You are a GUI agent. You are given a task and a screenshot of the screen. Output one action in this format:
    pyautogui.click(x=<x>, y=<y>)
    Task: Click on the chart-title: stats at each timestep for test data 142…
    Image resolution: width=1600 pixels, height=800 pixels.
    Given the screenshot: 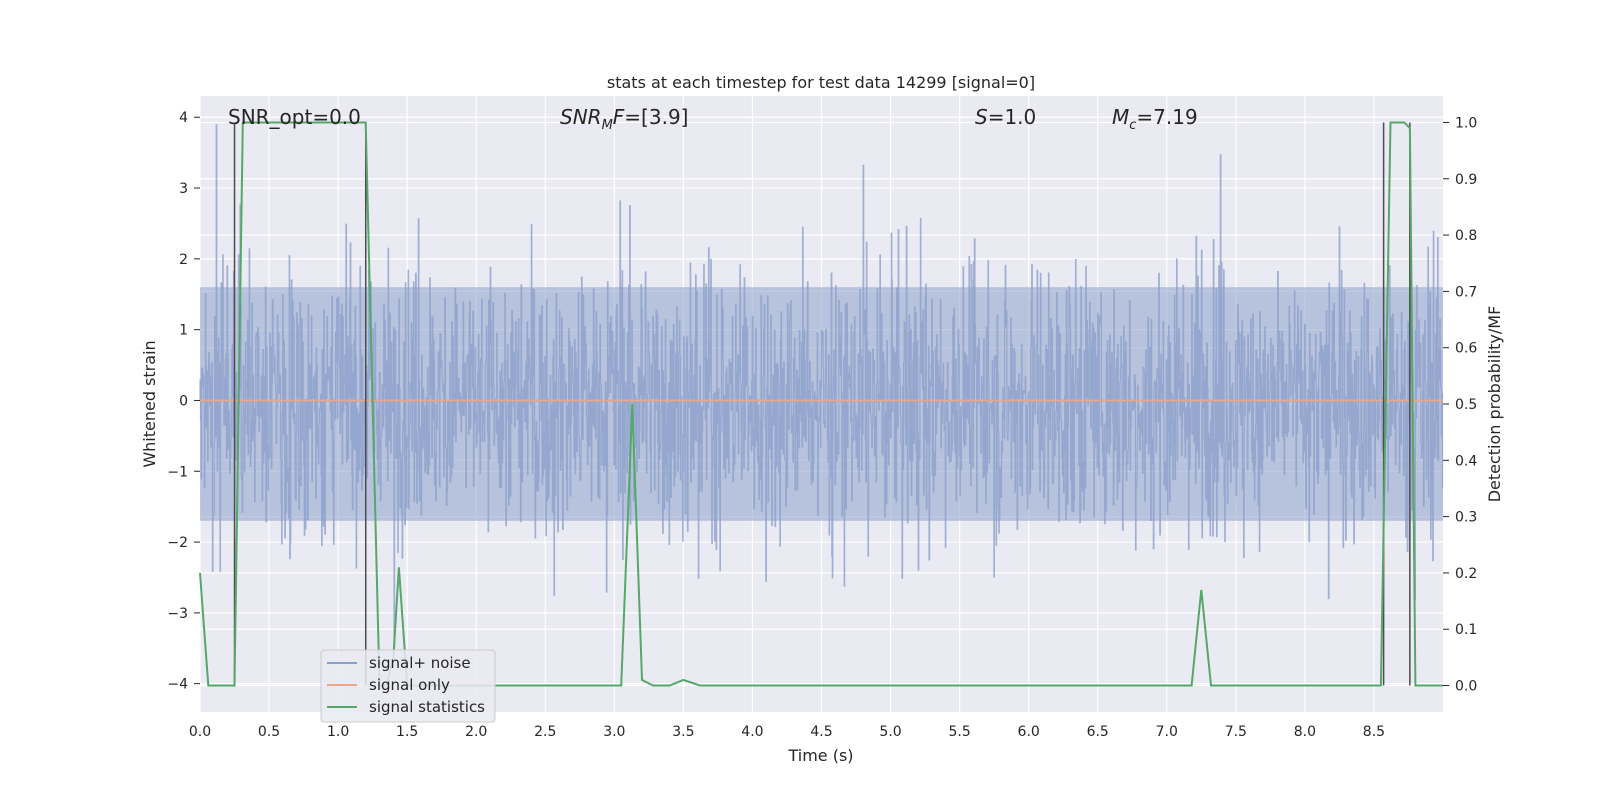 What is the action you would take?
    pyautogui.click(x=821, y=82)
    